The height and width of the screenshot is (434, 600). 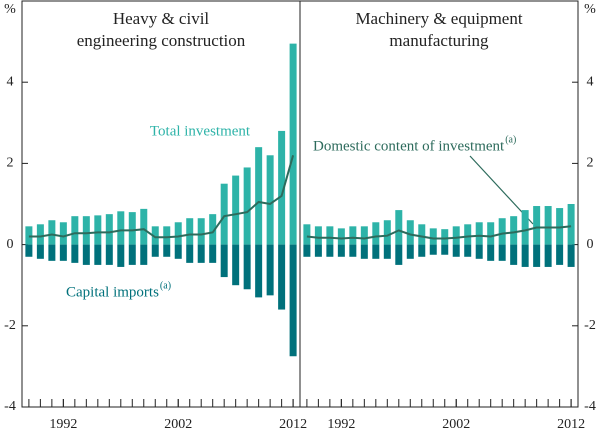 I want to click on y-tick-label: -2, so click(x=590, y=325).